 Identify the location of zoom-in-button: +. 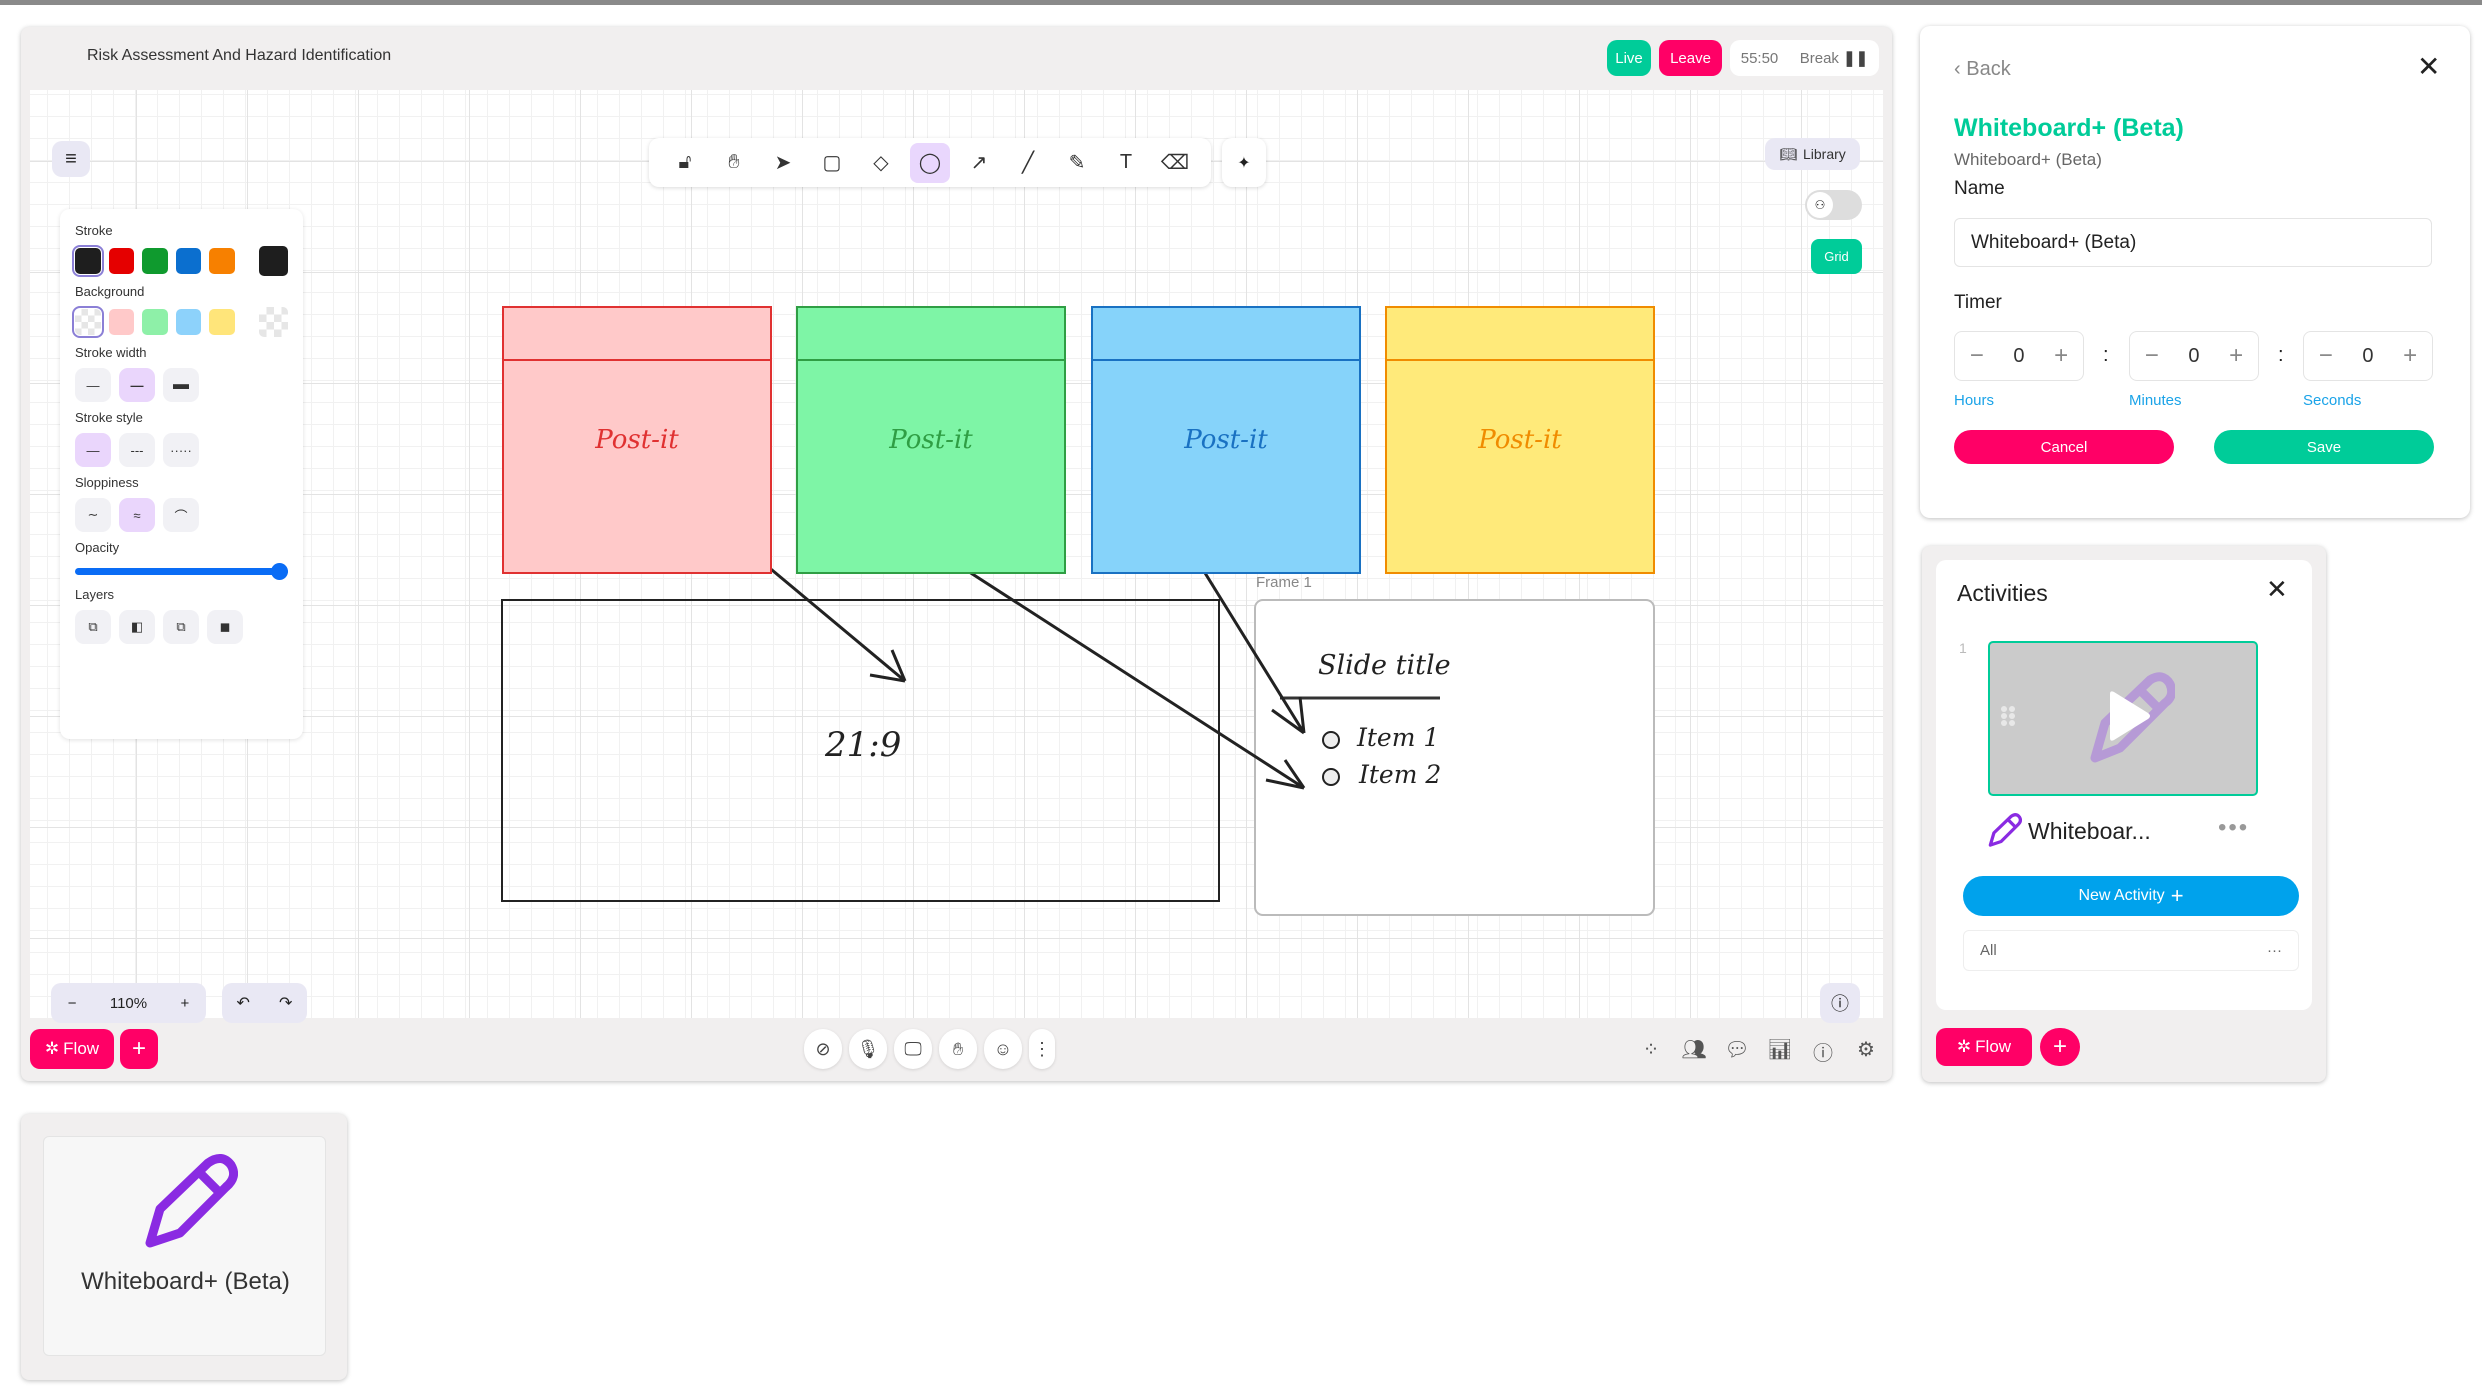
(185, 1003).